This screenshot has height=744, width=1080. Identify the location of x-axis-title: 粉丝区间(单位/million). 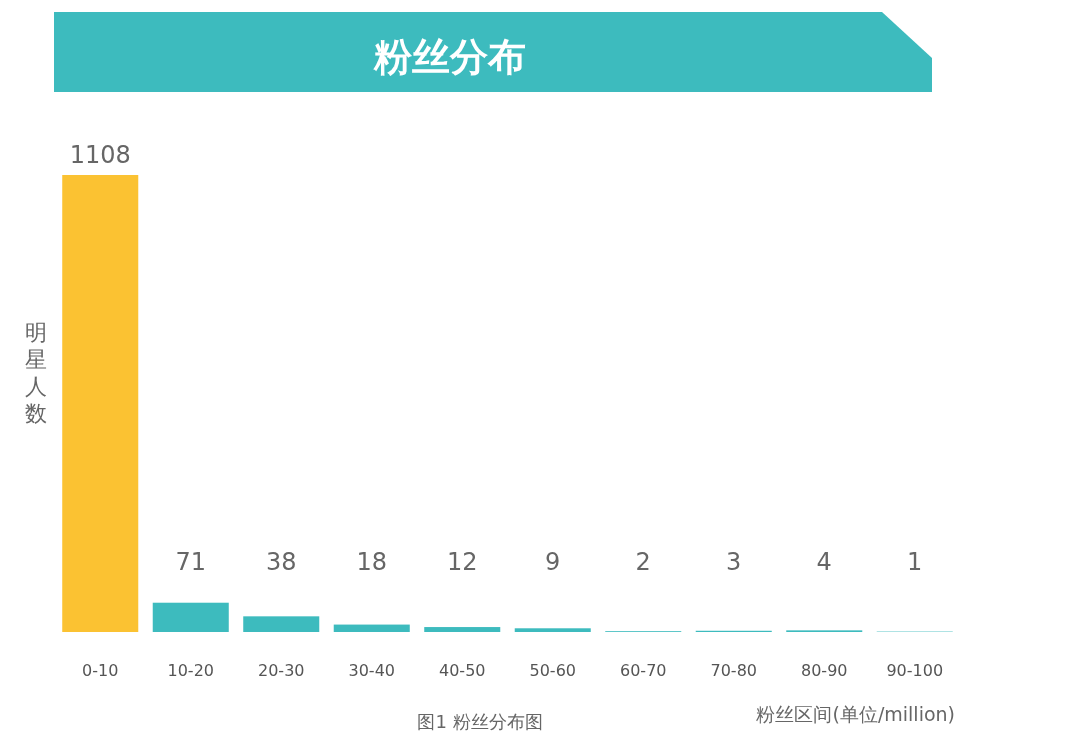
(855, 714).